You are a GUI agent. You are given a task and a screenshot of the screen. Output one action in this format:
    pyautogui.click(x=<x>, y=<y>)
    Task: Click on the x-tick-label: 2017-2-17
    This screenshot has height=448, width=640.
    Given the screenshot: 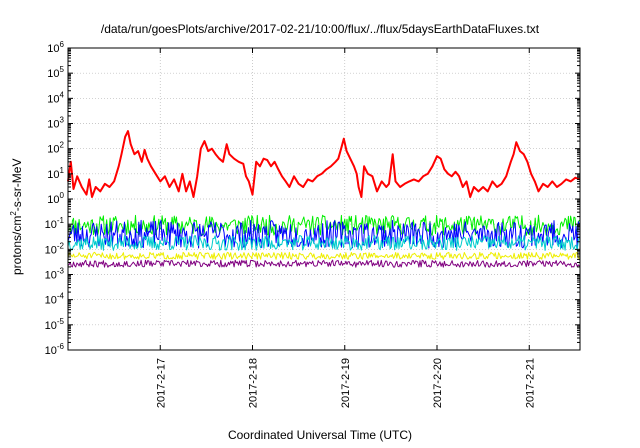 What is the action you would take?
    pyautogui.click(x=161, y=383)
    